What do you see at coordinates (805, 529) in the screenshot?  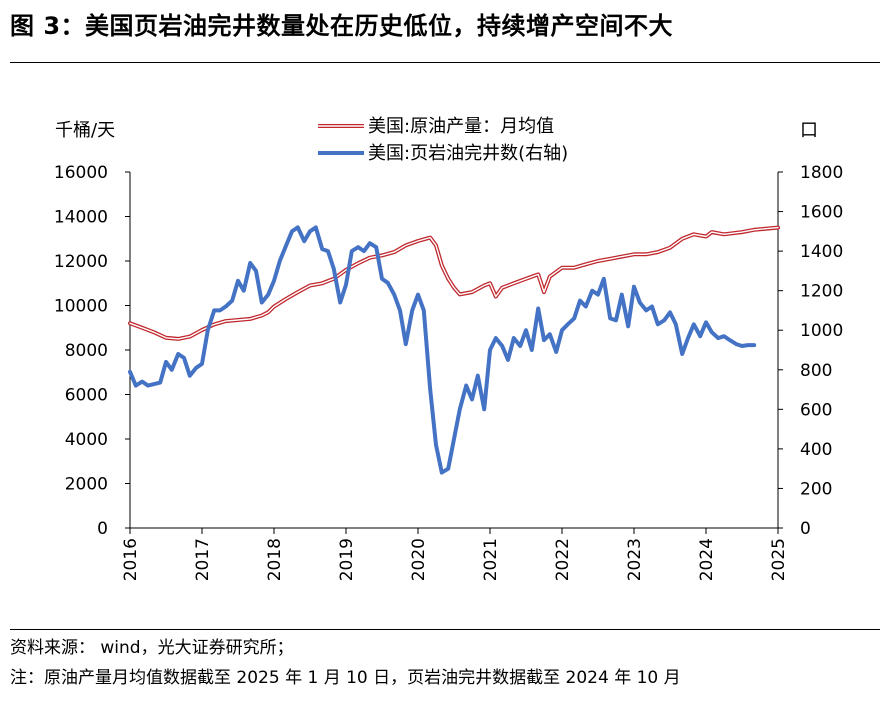 I see `right-axis-tick-label: 0` at bounding box center [805, 529].